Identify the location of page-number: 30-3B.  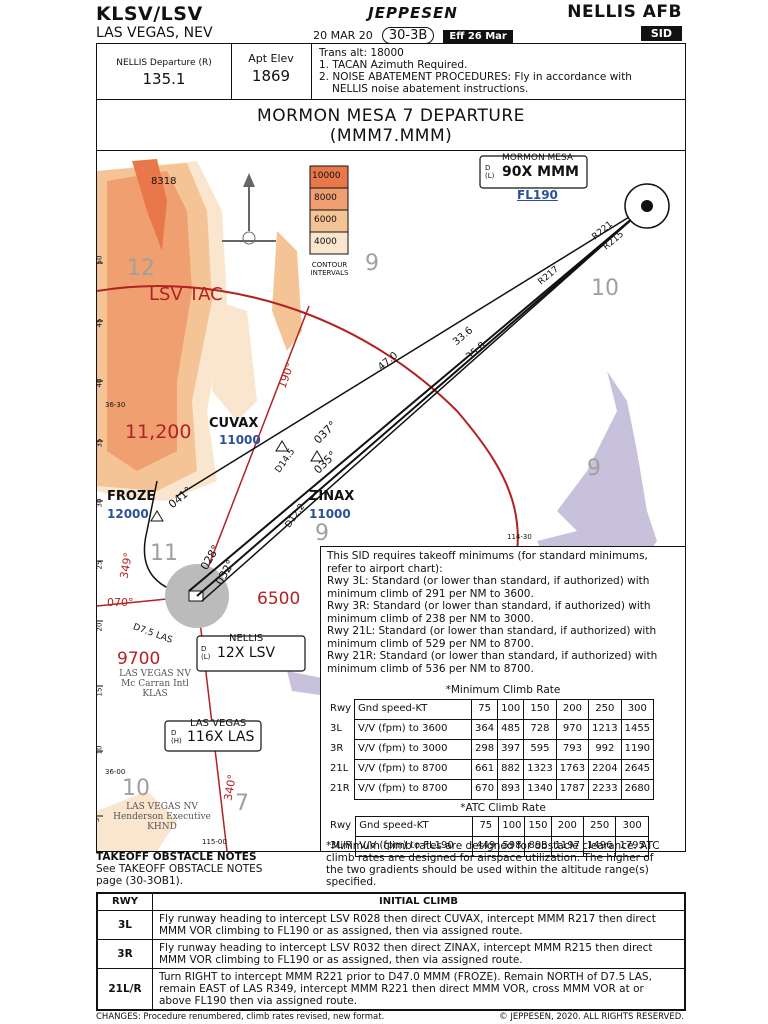
(408, 35).